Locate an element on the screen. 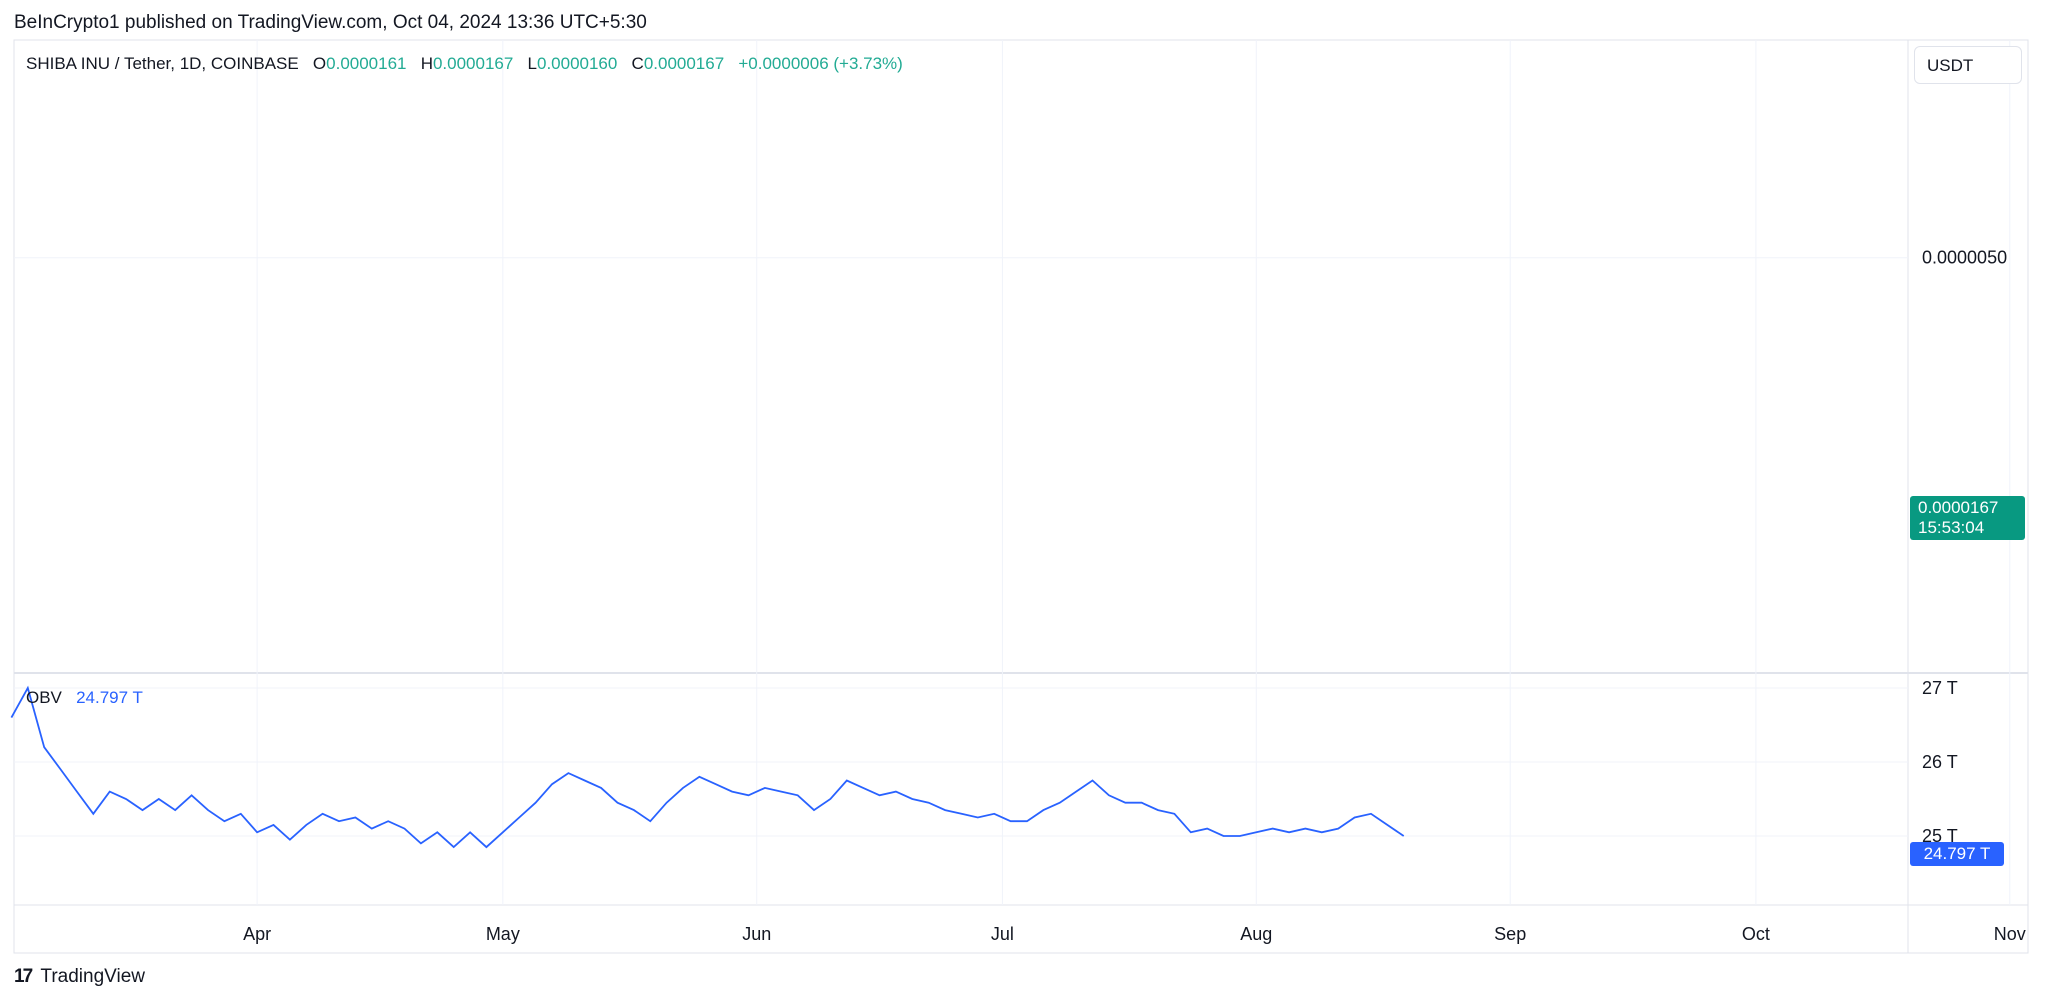 The height and width of the screenshot is (1004, 2048). currency-button: USDT is located at coordinates (1968, 65).